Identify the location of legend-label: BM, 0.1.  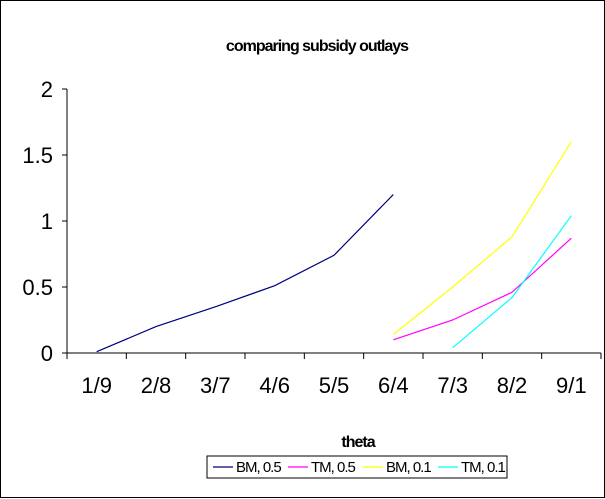
(408, 467).